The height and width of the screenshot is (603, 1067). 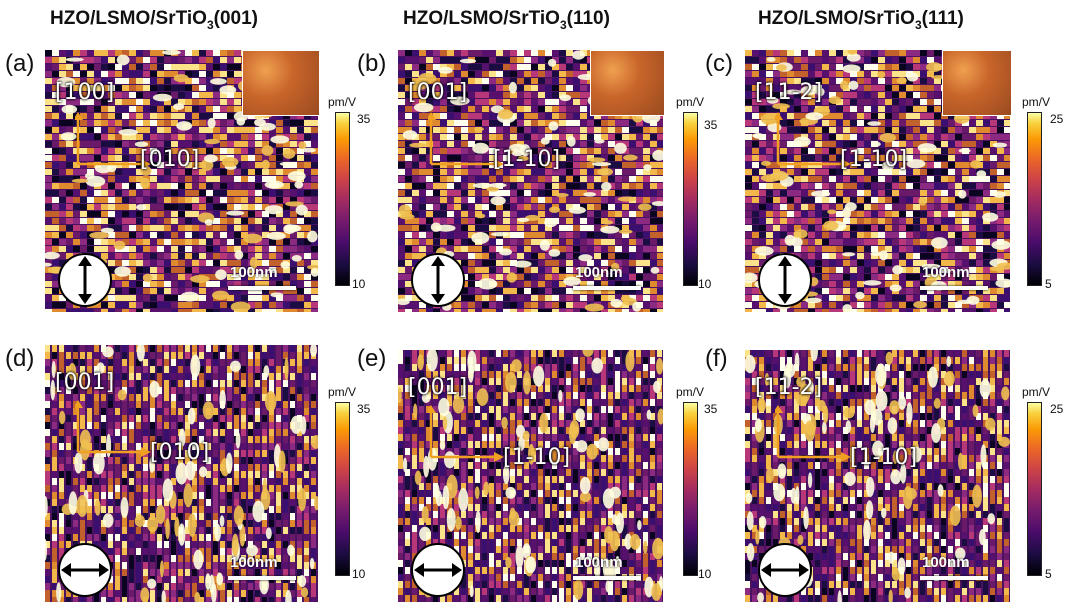 What do you see at coordinates (371, 359) in the screenshot?
I see `panel-label: (e)` at bounding box center [371, 359].